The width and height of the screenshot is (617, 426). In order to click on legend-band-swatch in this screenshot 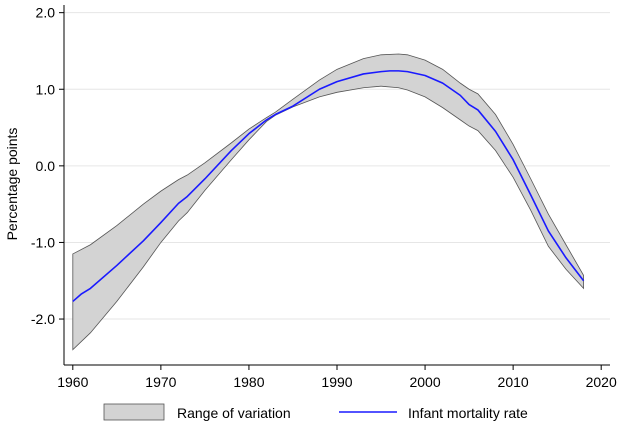, I will do `click(134, 412)`.